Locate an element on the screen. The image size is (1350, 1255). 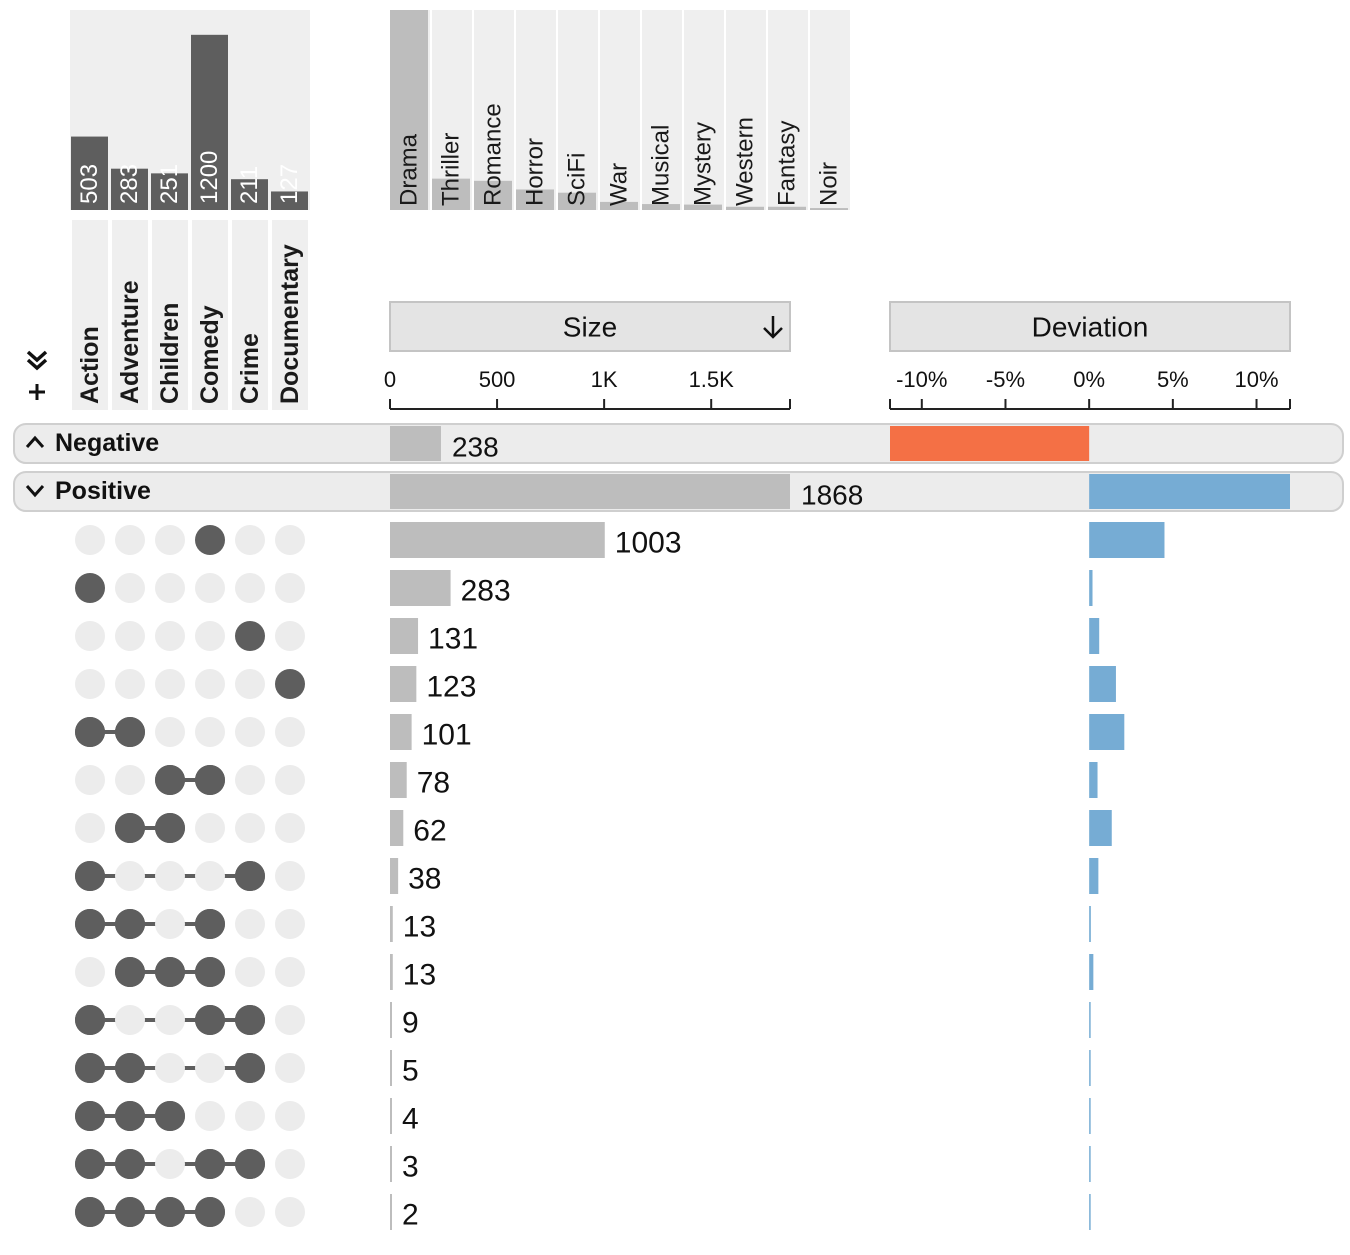
unused-set-bar-horror is located at coordinates (535, 199).